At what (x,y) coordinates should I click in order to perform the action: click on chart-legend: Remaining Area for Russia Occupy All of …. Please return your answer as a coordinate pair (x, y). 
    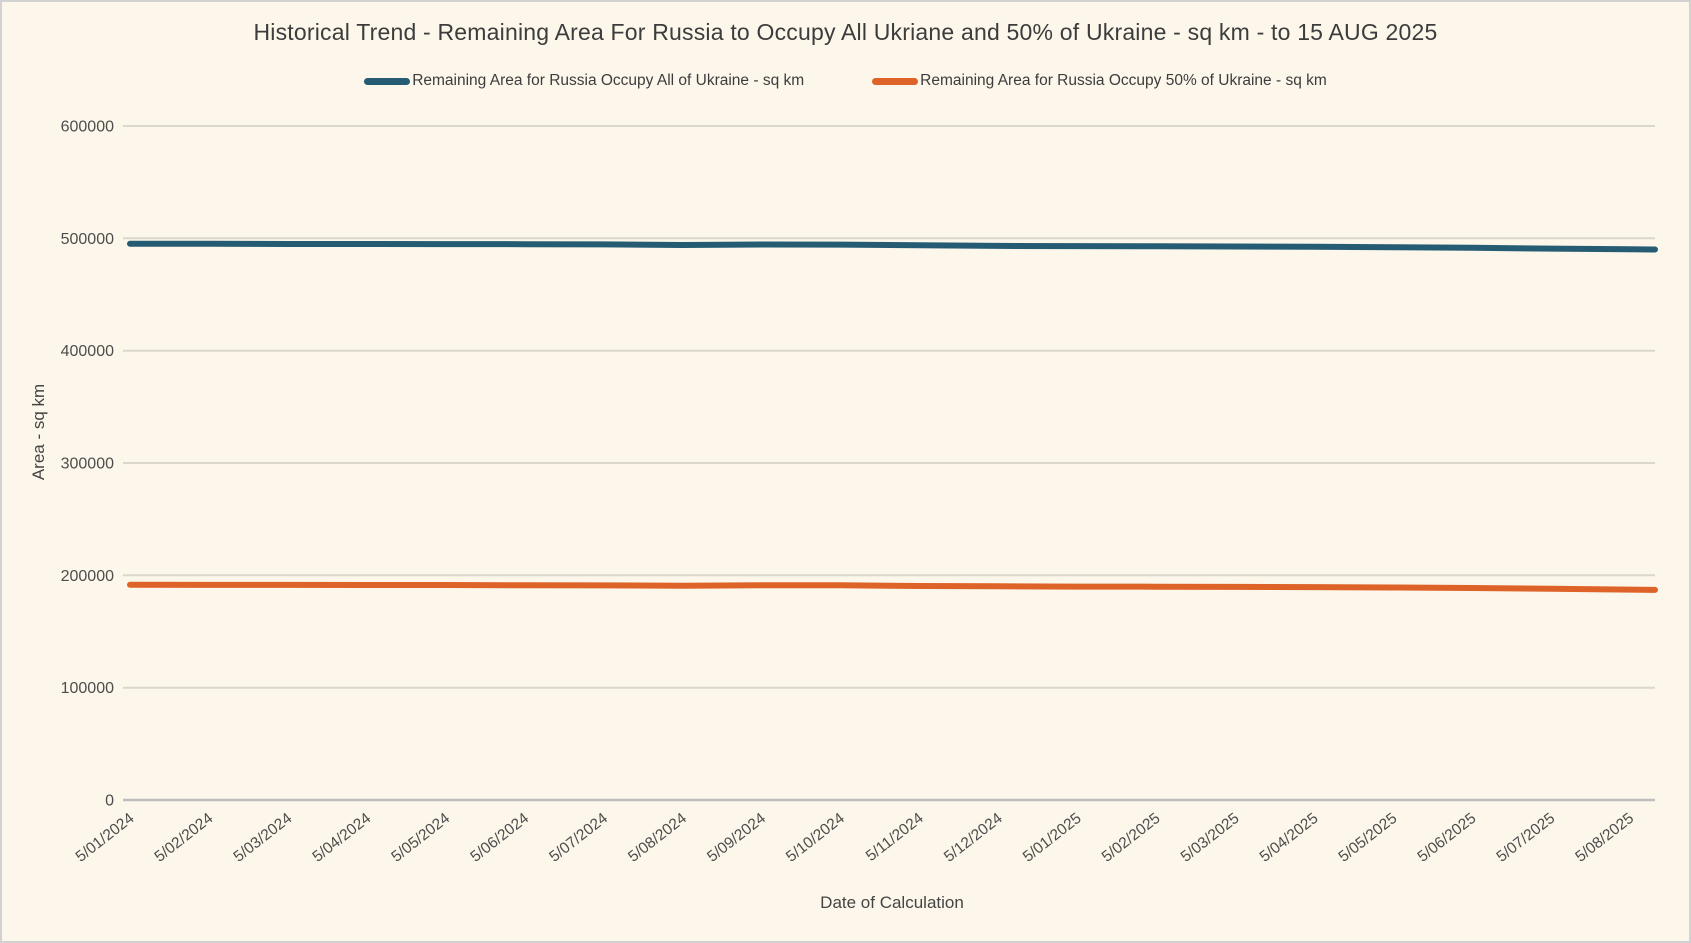
    Looking at the image, I should click on (845, 81).